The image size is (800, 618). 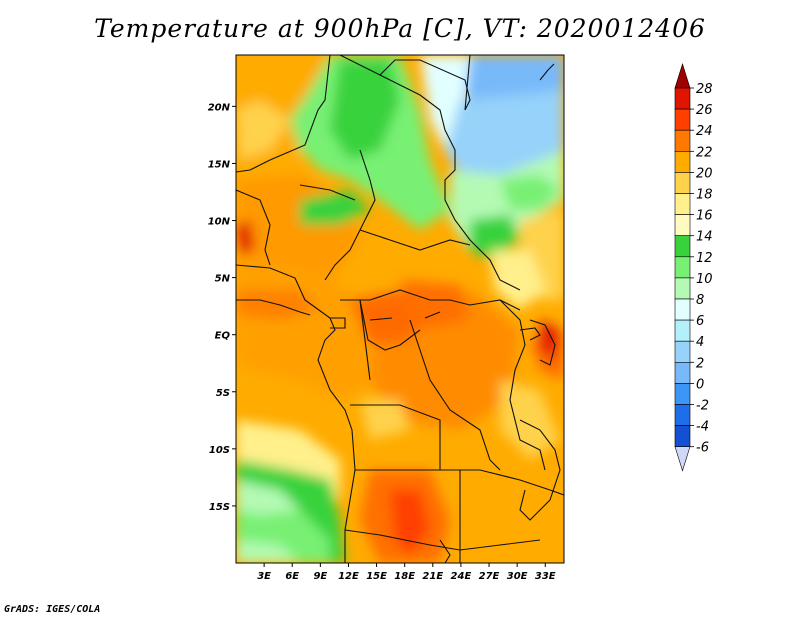 I want to click on lat-tick-label: 5N, so click(x=223, y=279).